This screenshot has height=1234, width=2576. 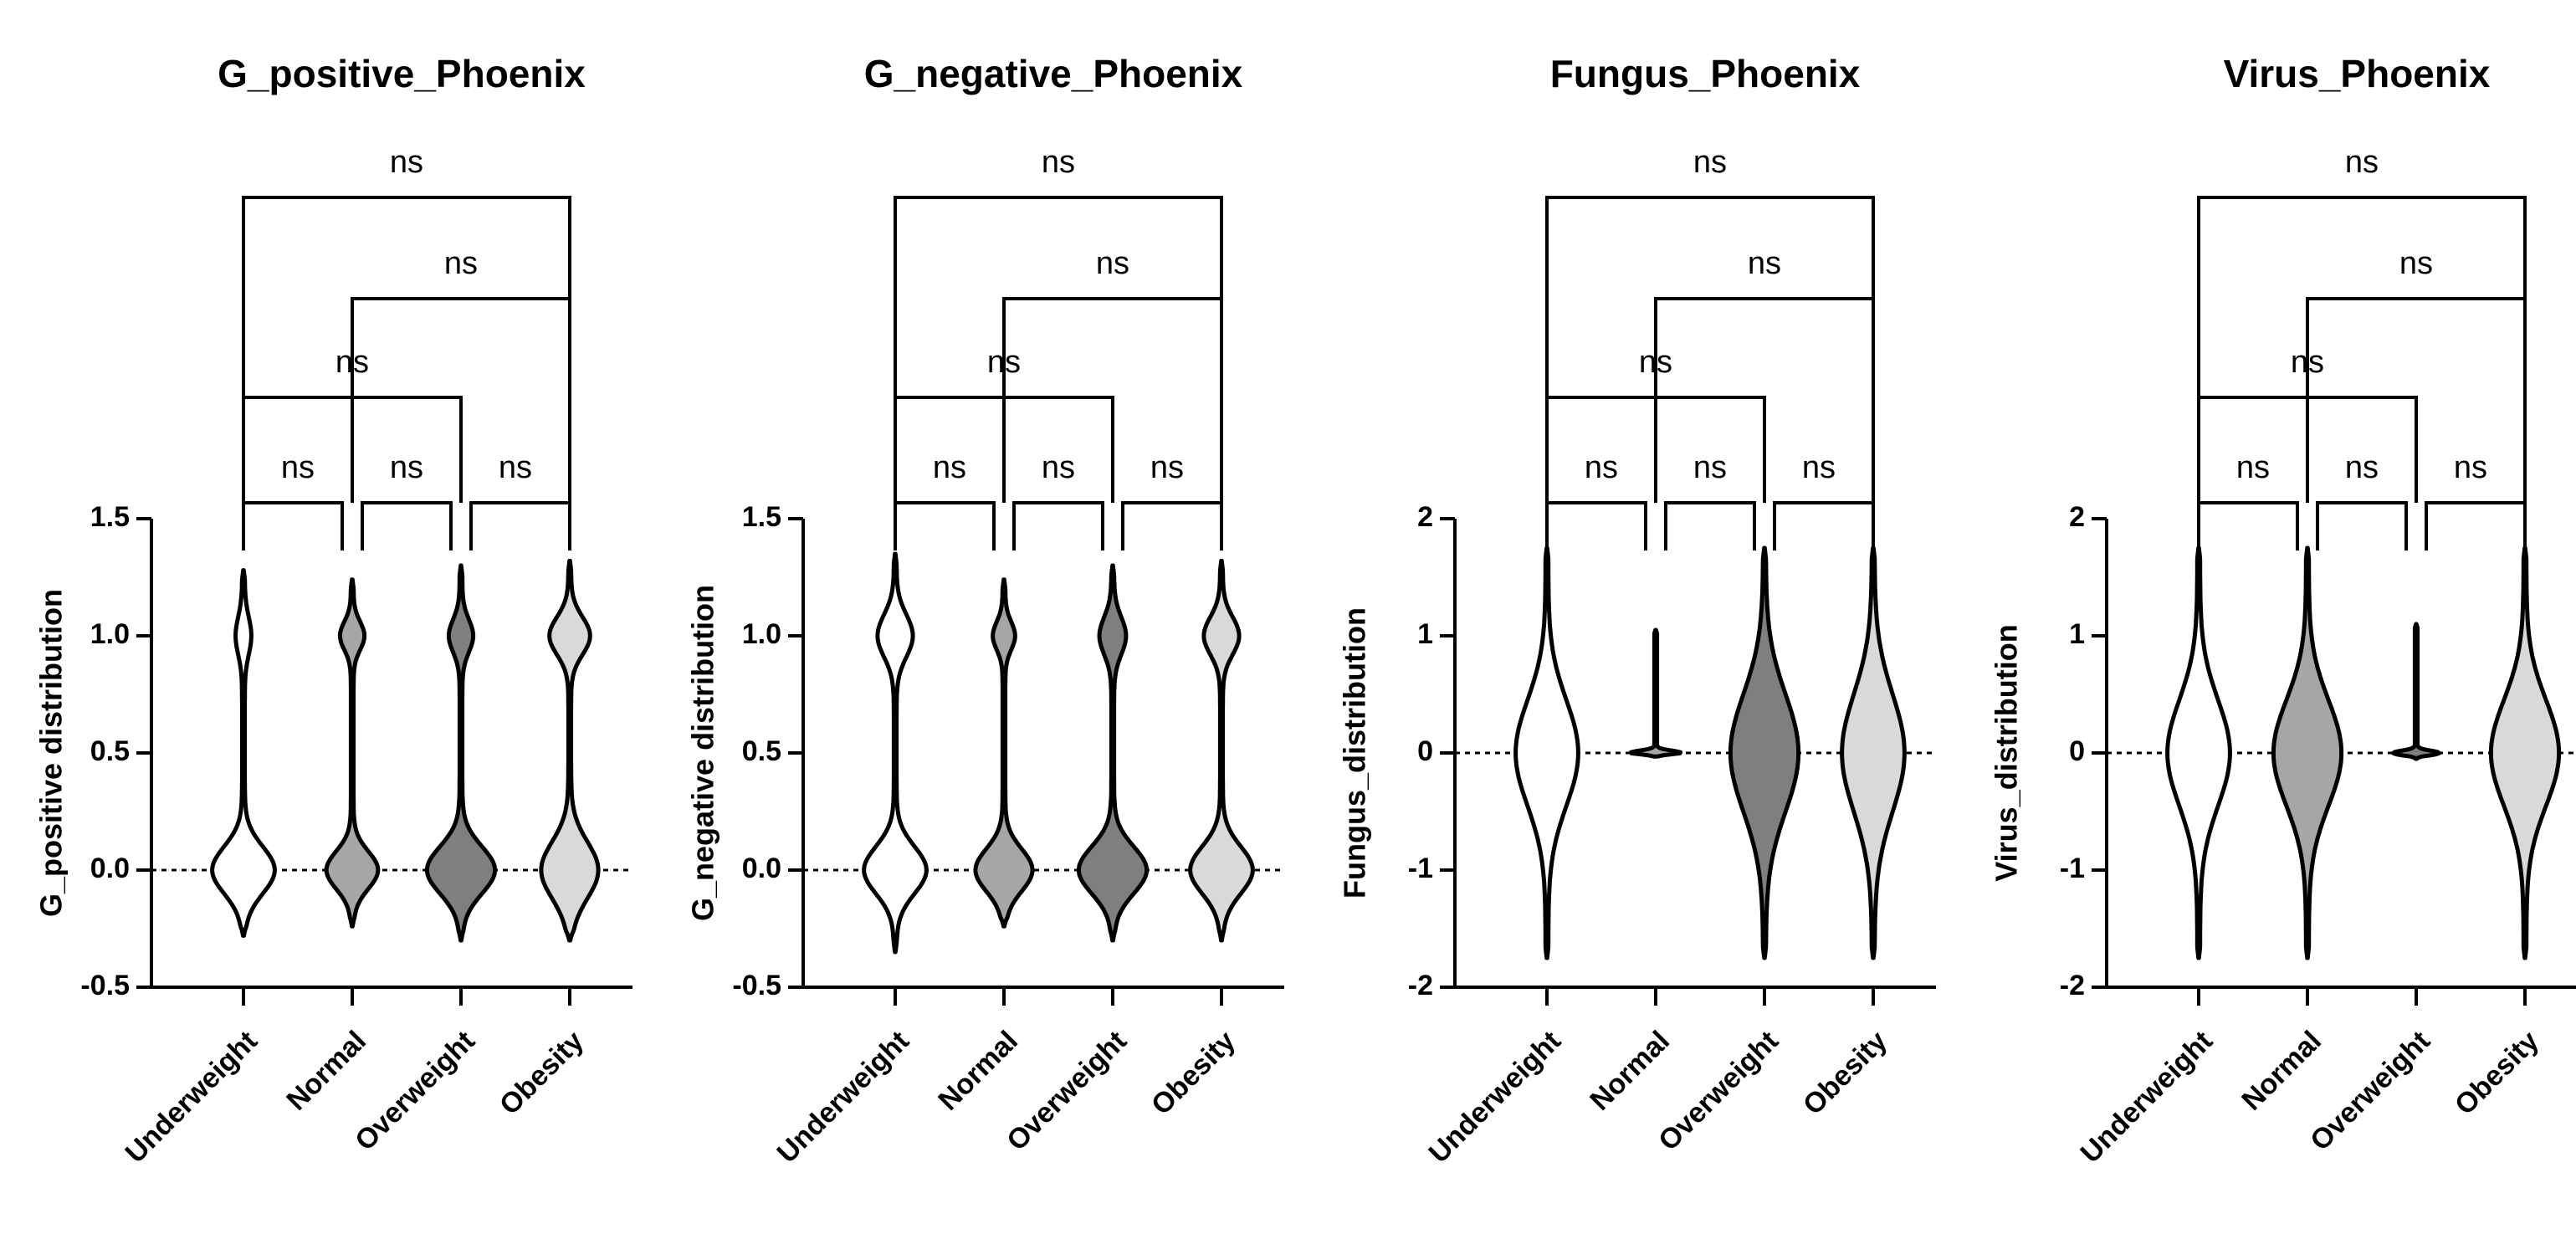 What do you see at coordinates (1706, 74) in the screenshot?
I see `chart-title: Fungus_Phoenix` at bounding box center [1706, 74].